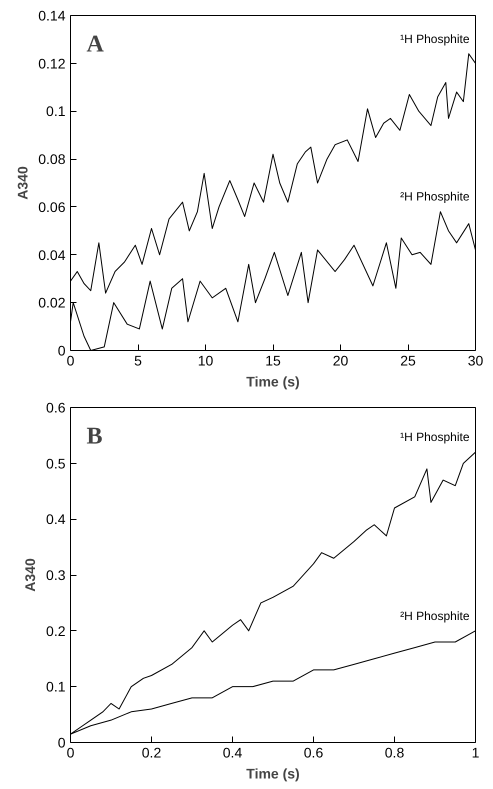 Image resolution: width=493 pixels, height=789 pixels. I want to click on y-tick-label: 0.5, so click(56, 463).